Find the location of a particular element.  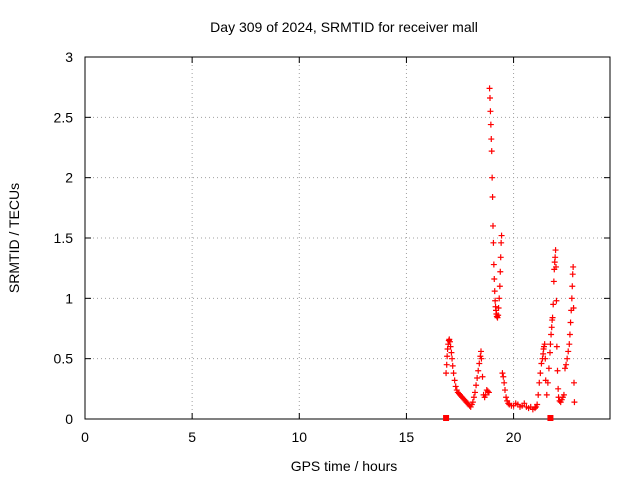

x-tick-label: 20 is located at coordinates (514, 437).